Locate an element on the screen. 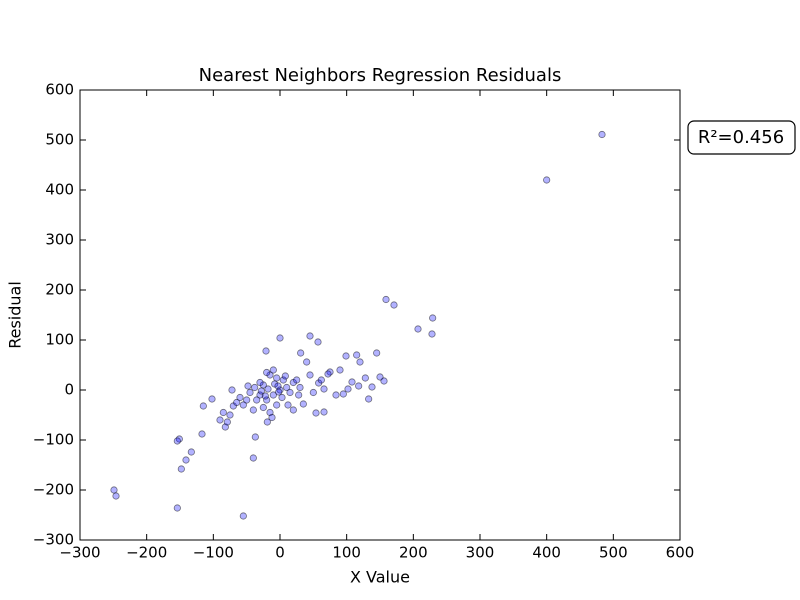 The image size is (800, 600). x-tick-label: 600 is located at coordinates (680, 553).